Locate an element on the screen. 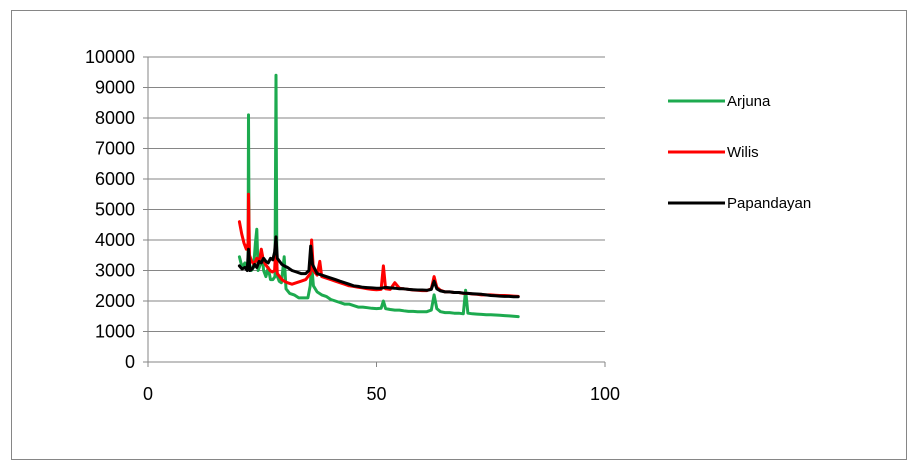  x-axis-tick-labels: 0 50 100 is located at coordinates (381, 394).